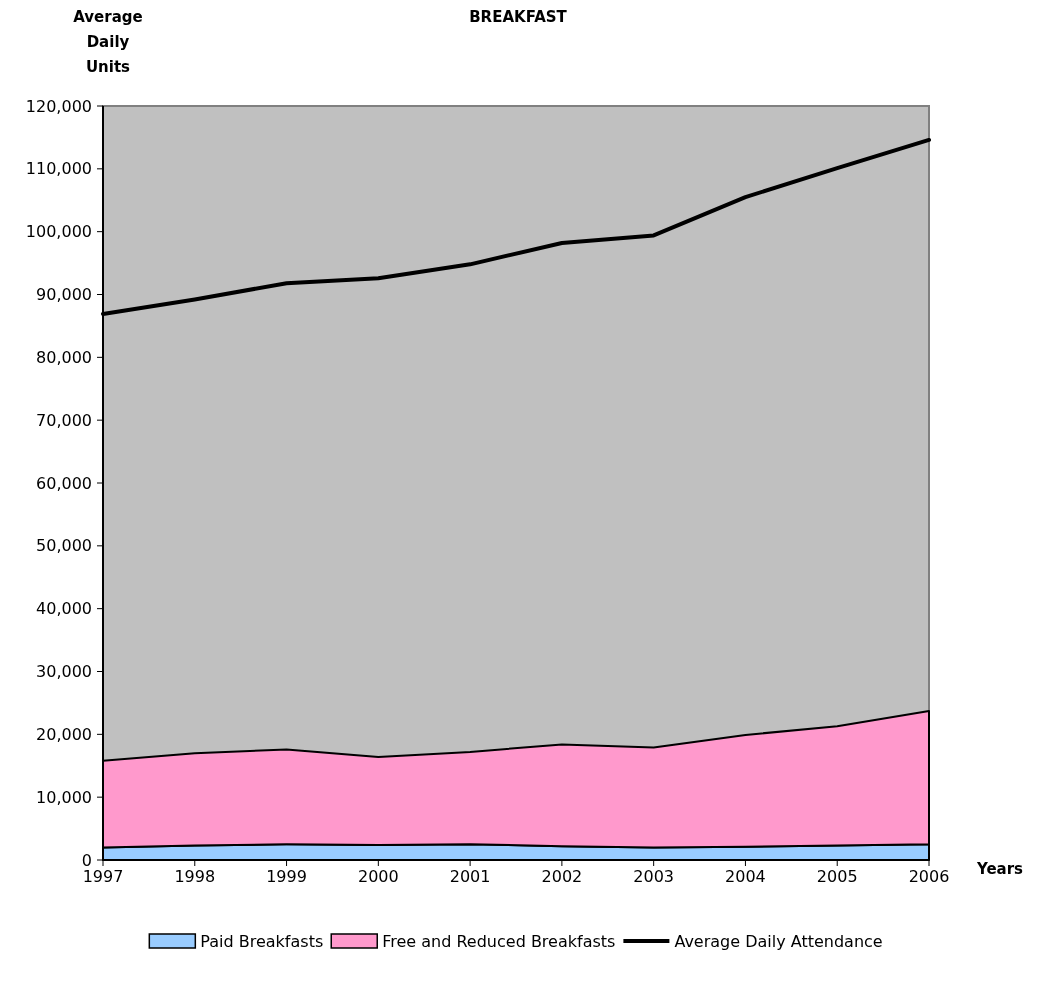 The width and height of the screenshot is (1037, 986). What do you see at coordinates (262, 941) in the screenshot?
I see `legend-label: Paid Breakfasts` at bounding box center [262, 941].